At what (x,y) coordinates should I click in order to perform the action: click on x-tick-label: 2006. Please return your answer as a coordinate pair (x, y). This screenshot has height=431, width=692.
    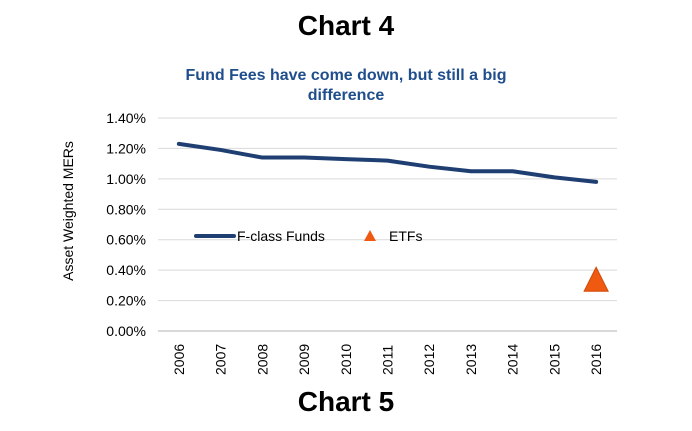
    Looking at the image, I should click on (179, 359).